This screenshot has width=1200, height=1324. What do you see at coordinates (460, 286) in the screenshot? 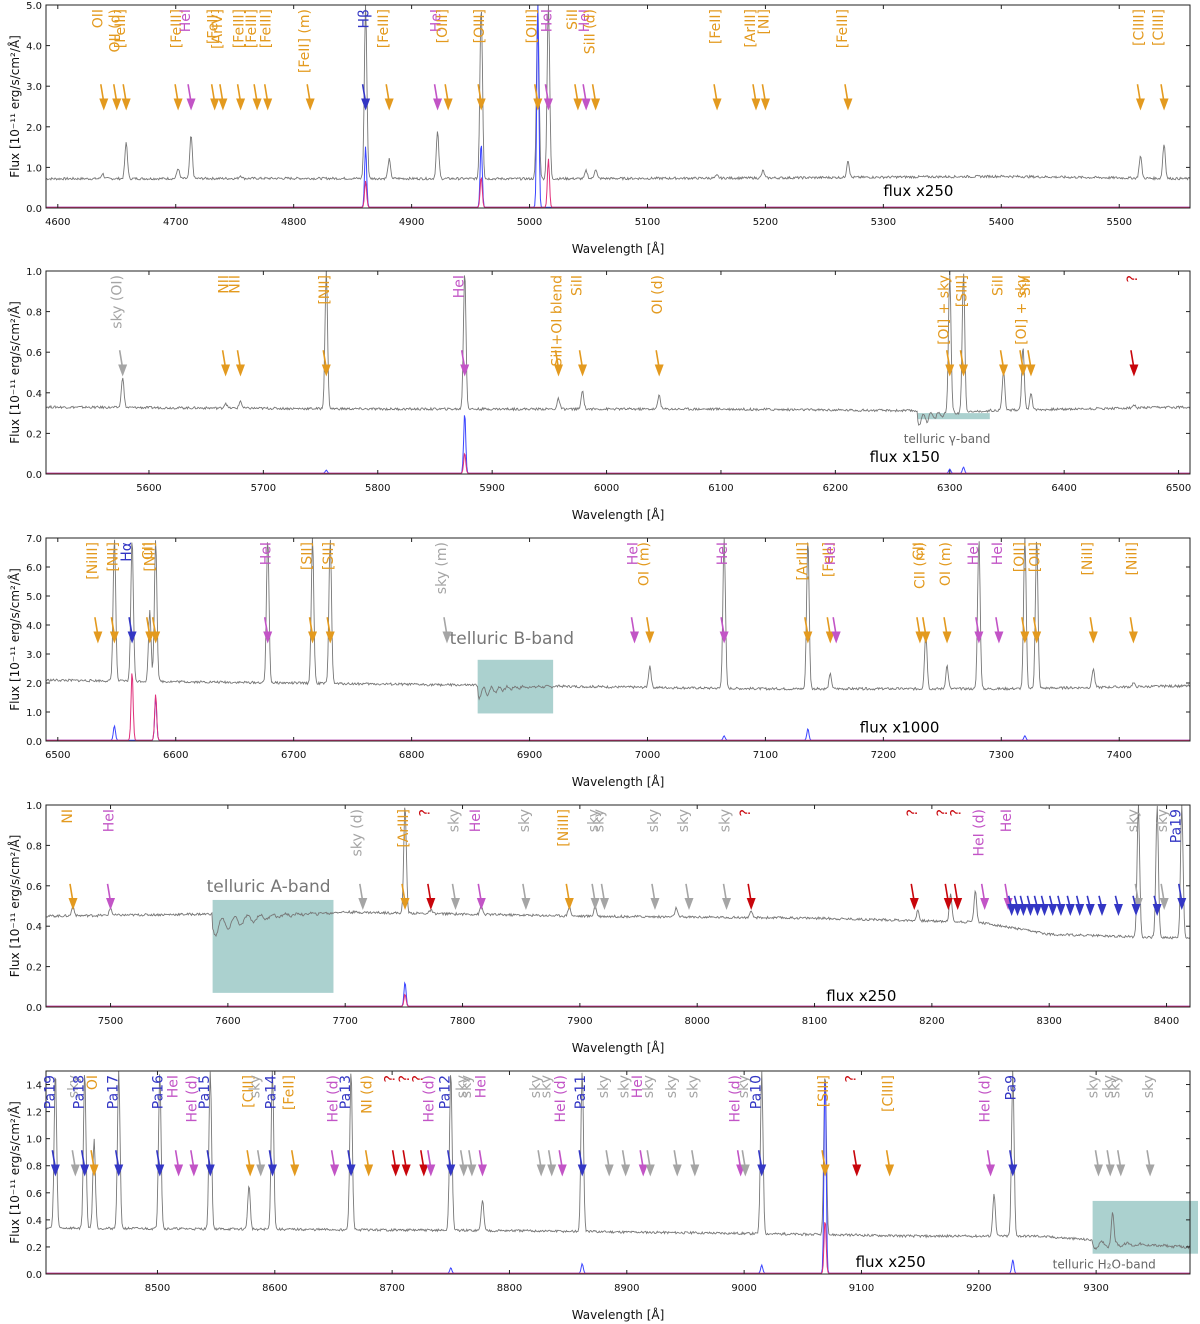
I see `line-label: HeI` at bounding box center [460, 286].